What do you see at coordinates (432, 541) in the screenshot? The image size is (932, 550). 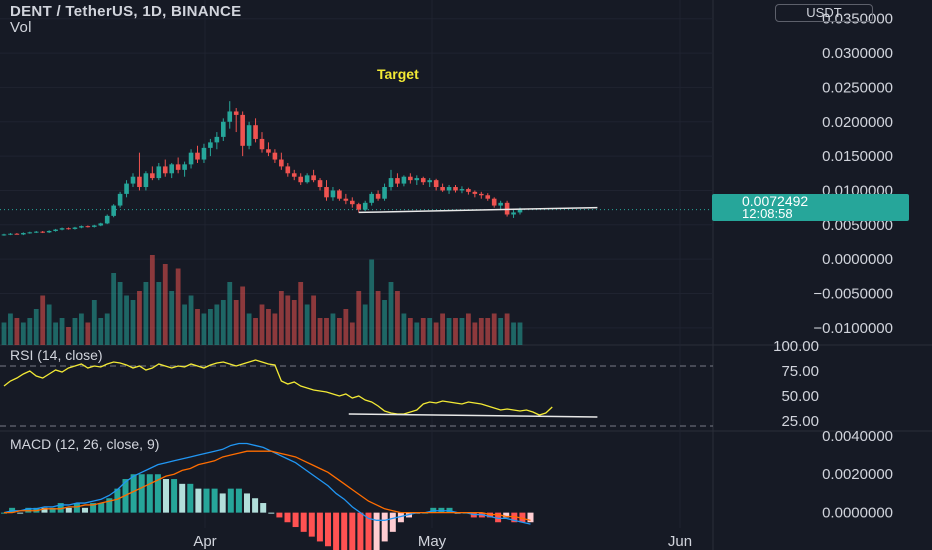 I see `time-tick-label: May` at bounding box center [432, 541].